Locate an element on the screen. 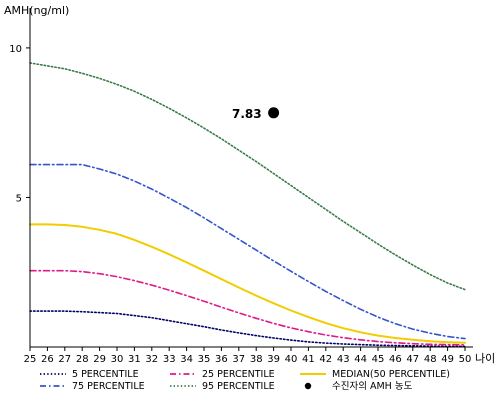 The width and height of the screenshot is (500, 400). x-tick-label: 32 is located at coordinates (151, 359).